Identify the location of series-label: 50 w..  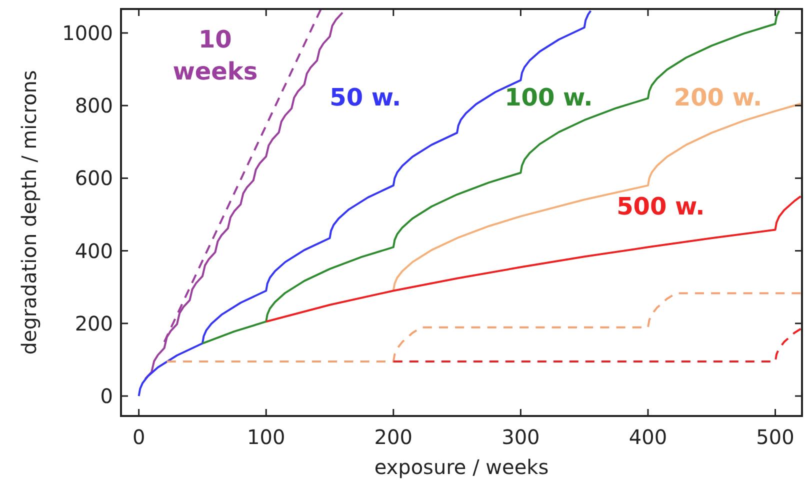
(366, 98).